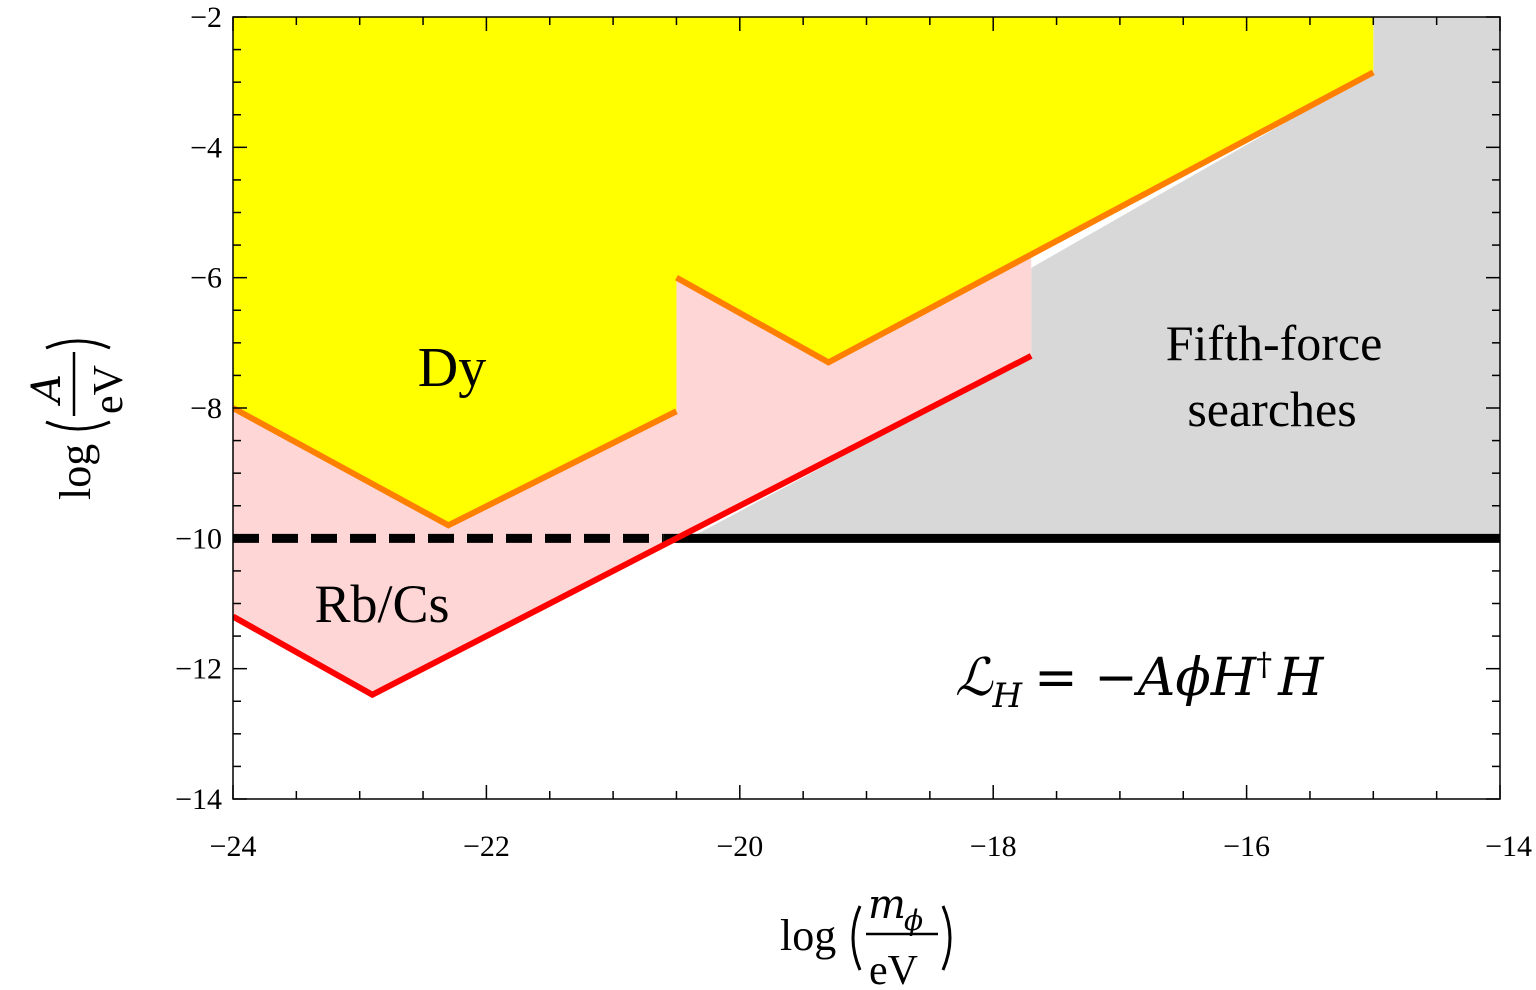 The width and height of the screenshot is (1536, 990). I want to click on y-tick-label: −6, so click(206, 278).